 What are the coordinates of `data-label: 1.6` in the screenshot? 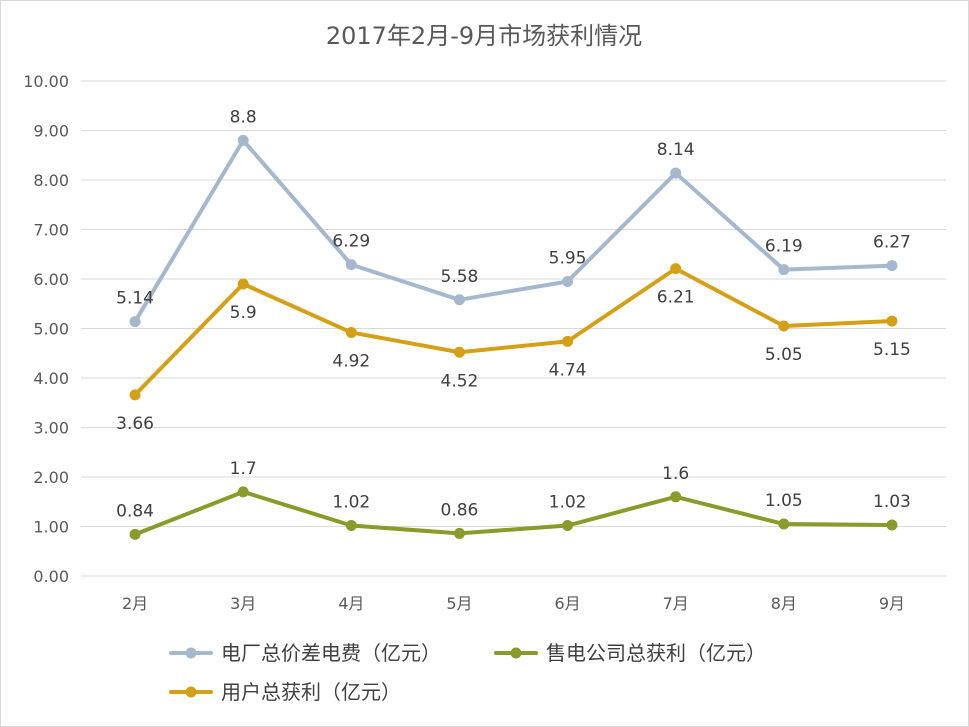 It's located at (675, 474).